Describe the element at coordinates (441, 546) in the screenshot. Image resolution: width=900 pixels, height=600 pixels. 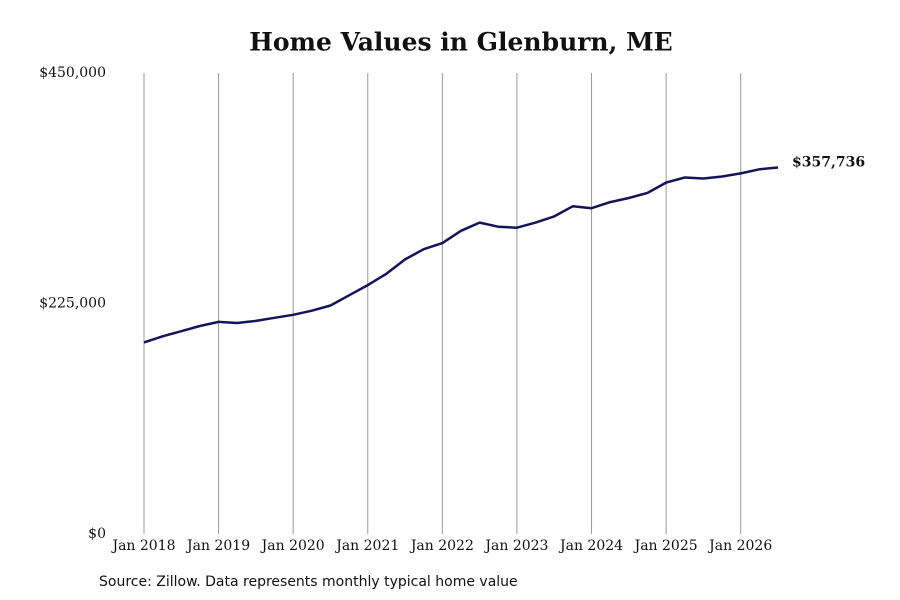
I see `x-tick-label: Jan 2022` at that location.